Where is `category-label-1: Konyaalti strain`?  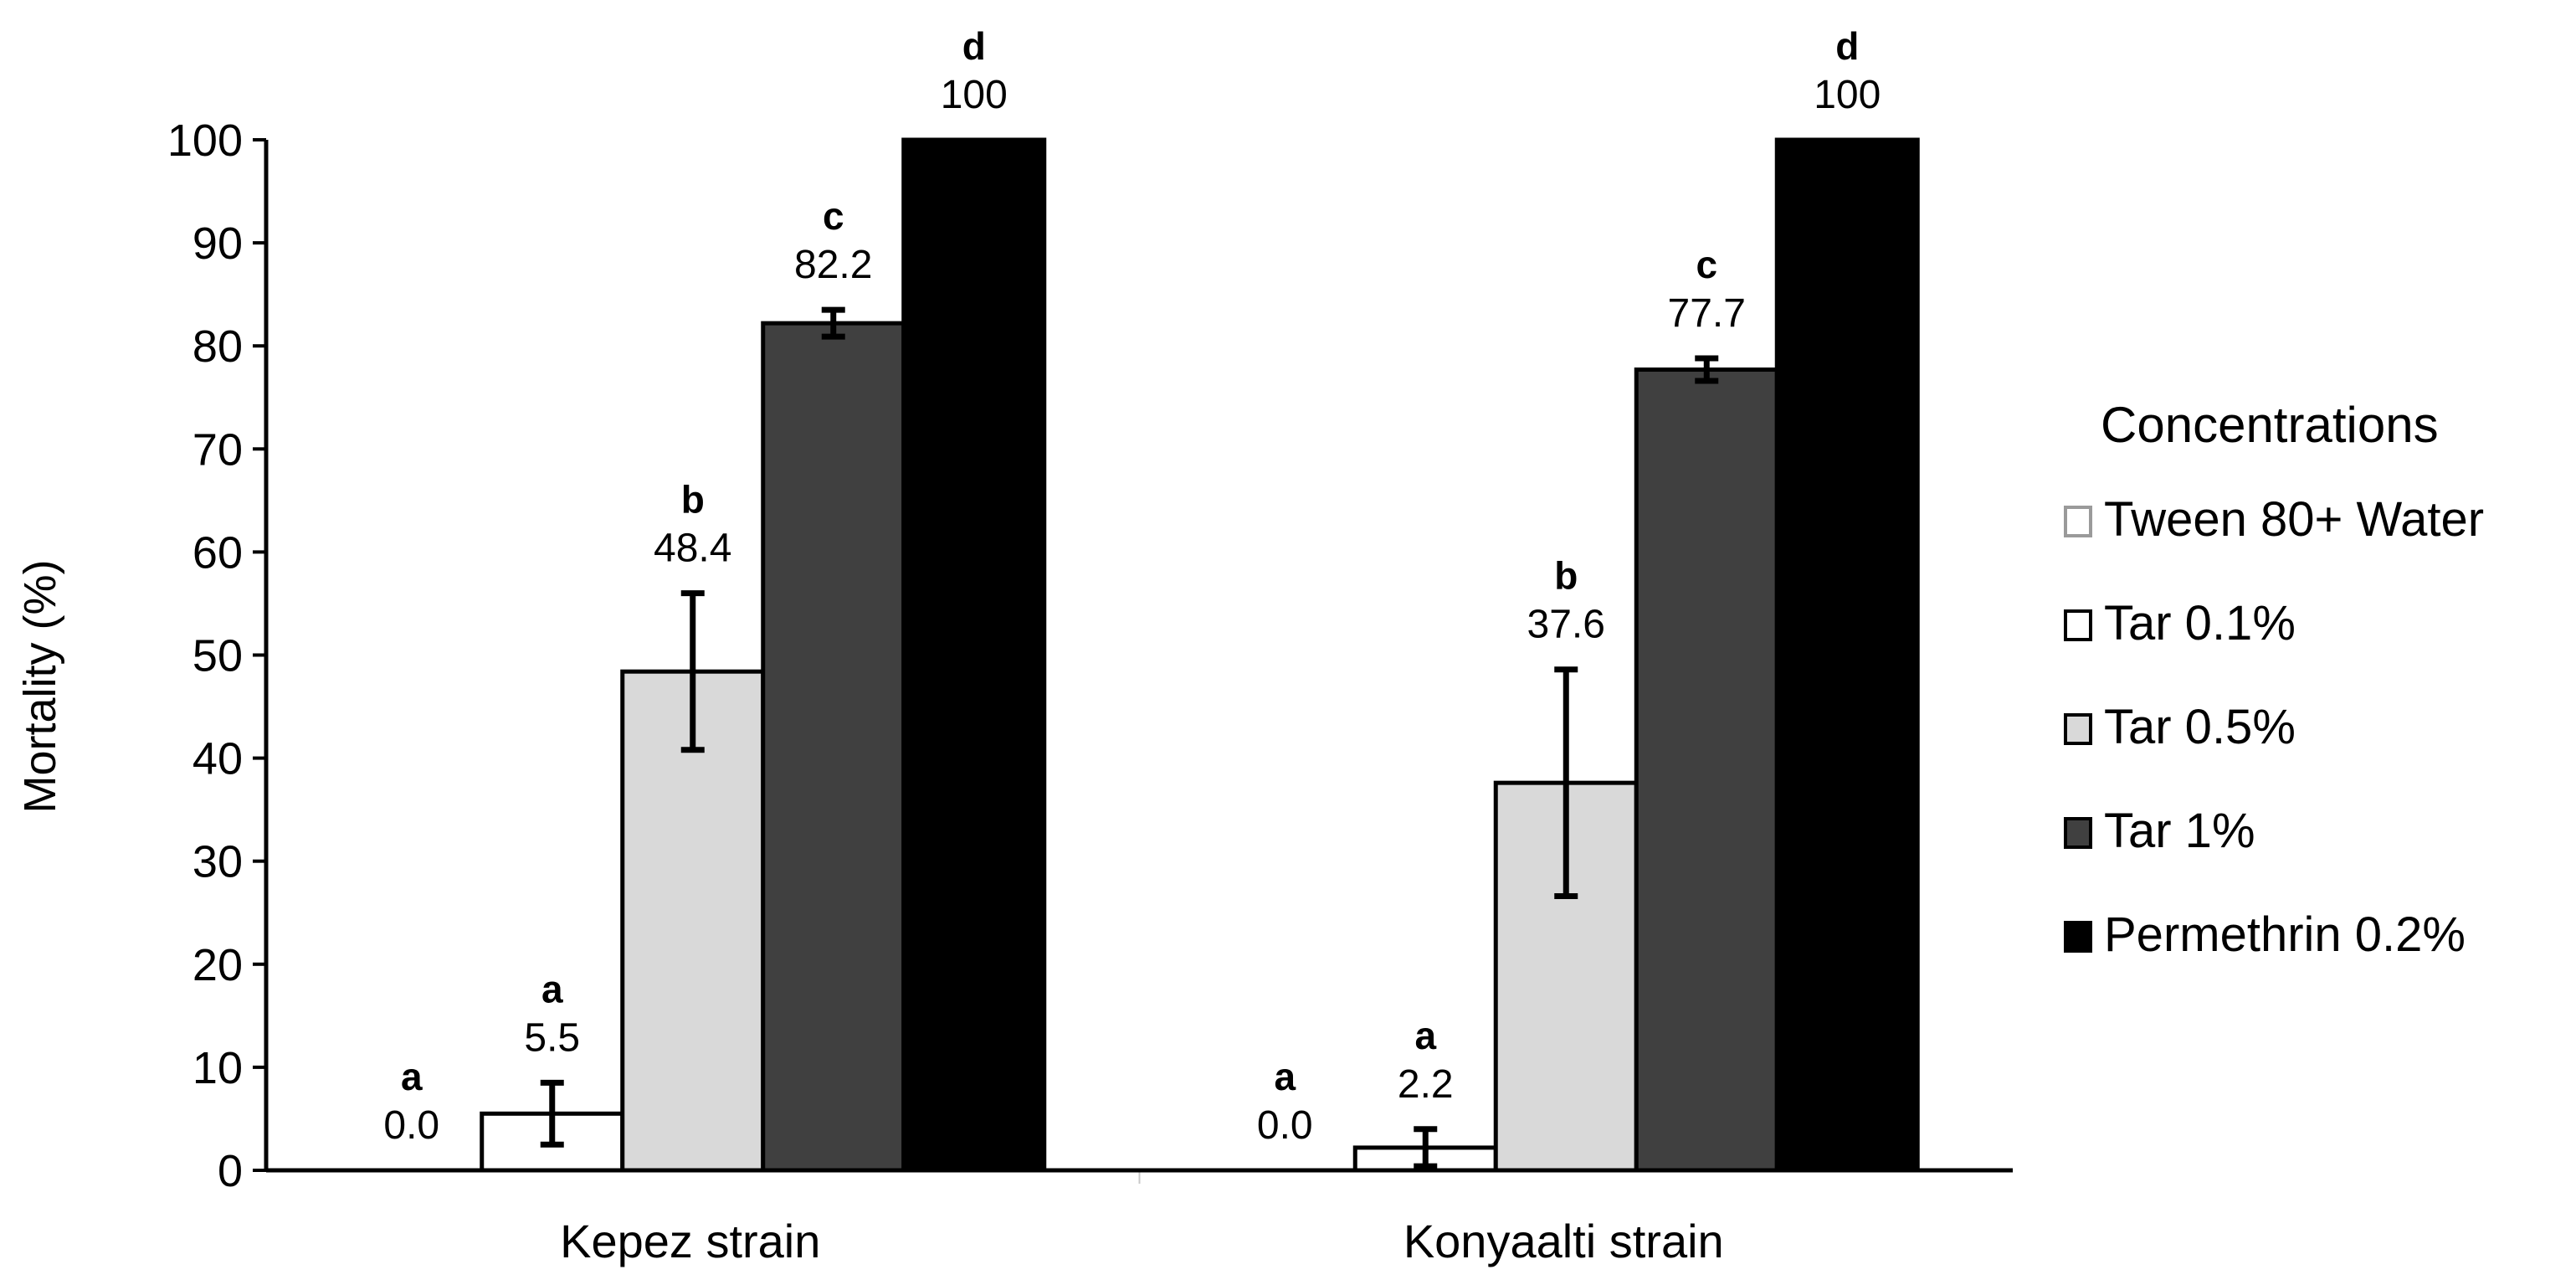 category-label-1: Konyaalti strain is located at coordinates (1563, 1241).